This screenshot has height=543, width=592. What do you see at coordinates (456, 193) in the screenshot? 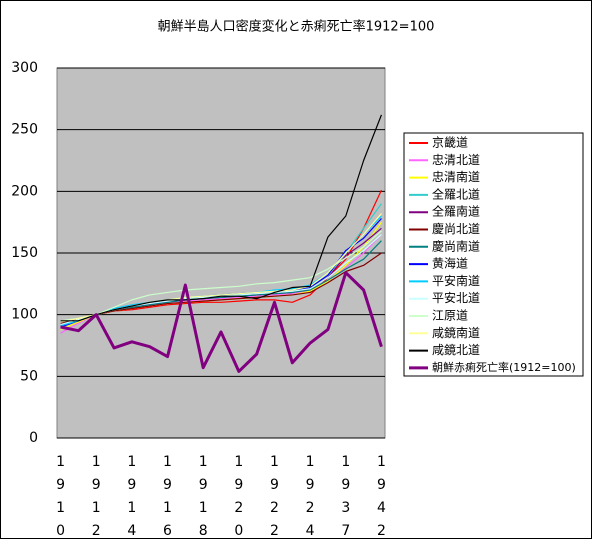
I see `legend-label: 全羅北道` at bounding box center [456, 193].